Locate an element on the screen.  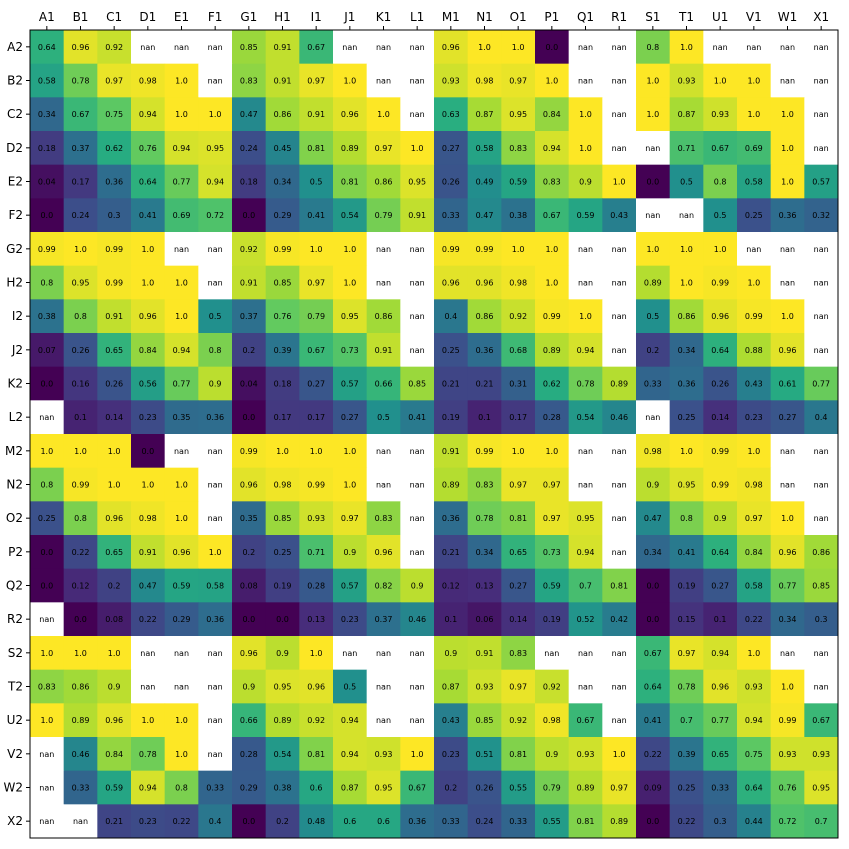
heatmap-cell-S2-V1 is located at coordinates (754, 653).